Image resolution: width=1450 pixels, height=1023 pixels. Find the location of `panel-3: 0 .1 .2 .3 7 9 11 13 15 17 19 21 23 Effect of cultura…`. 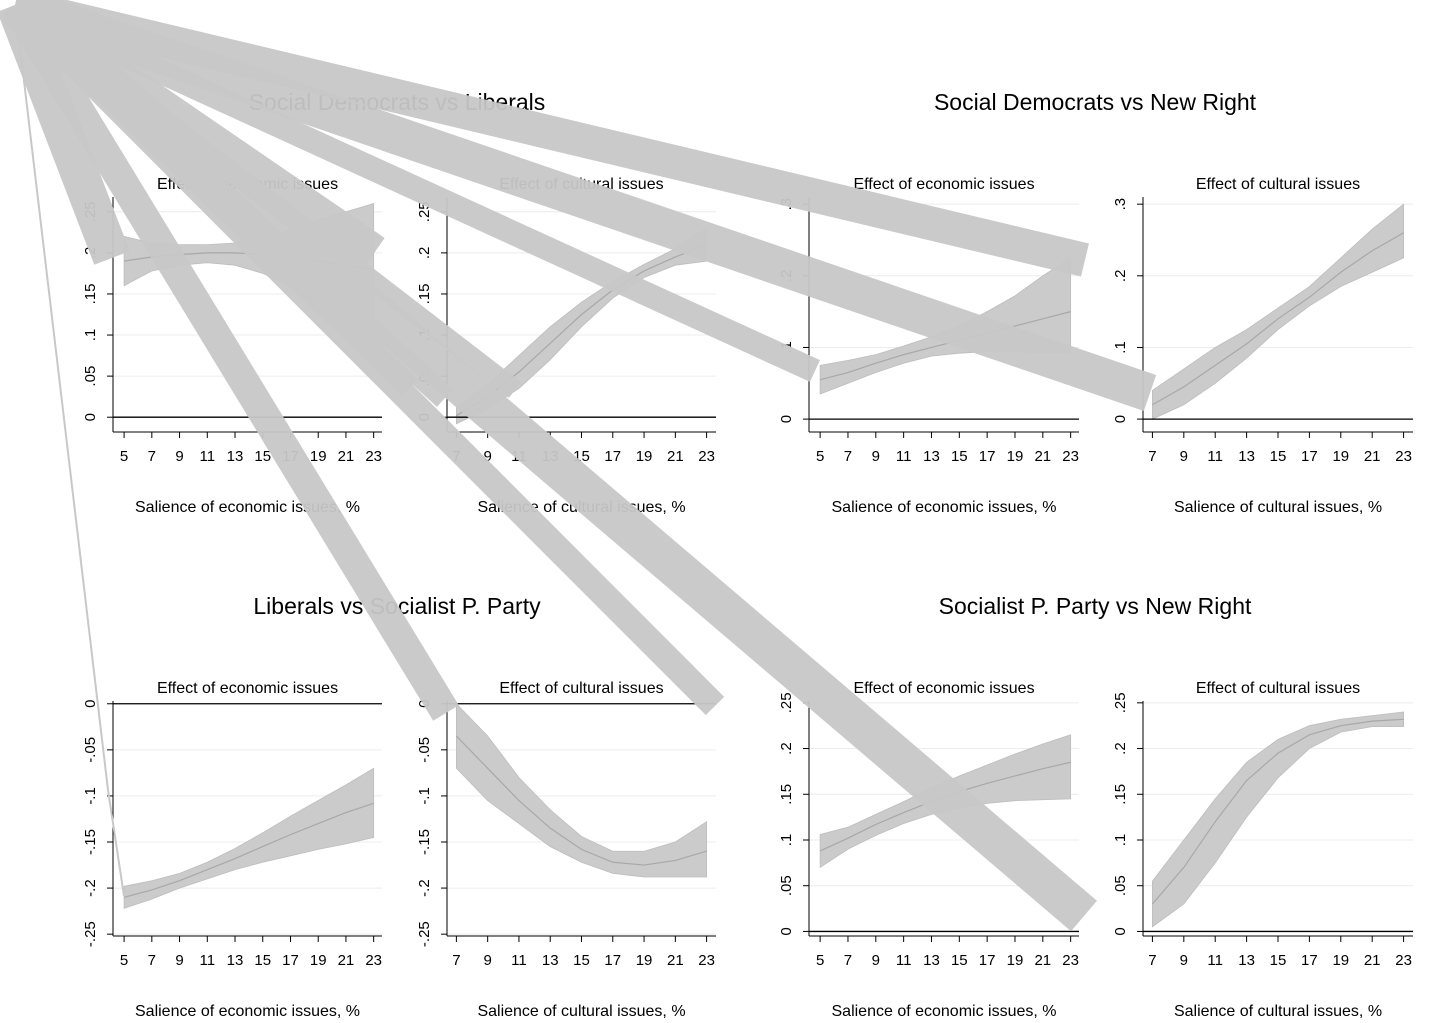

panel-3: 0 .1 .2 .3 7 9 11 13 15 17 19 21 23 Effect of cultura… is located at coordinates (1262, 346).